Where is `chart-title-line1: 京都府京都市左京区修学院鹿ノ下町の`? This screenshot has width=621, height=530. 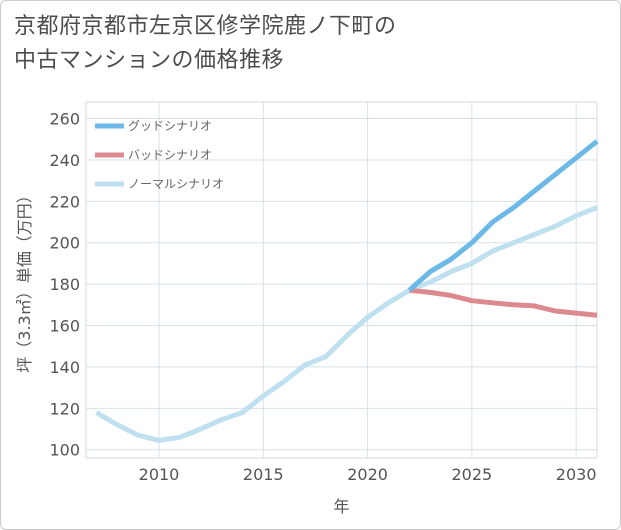 chart-title-line1: 京都府京都市左京区修学院鹿ノ下町の is located at coordinates (205, 26).